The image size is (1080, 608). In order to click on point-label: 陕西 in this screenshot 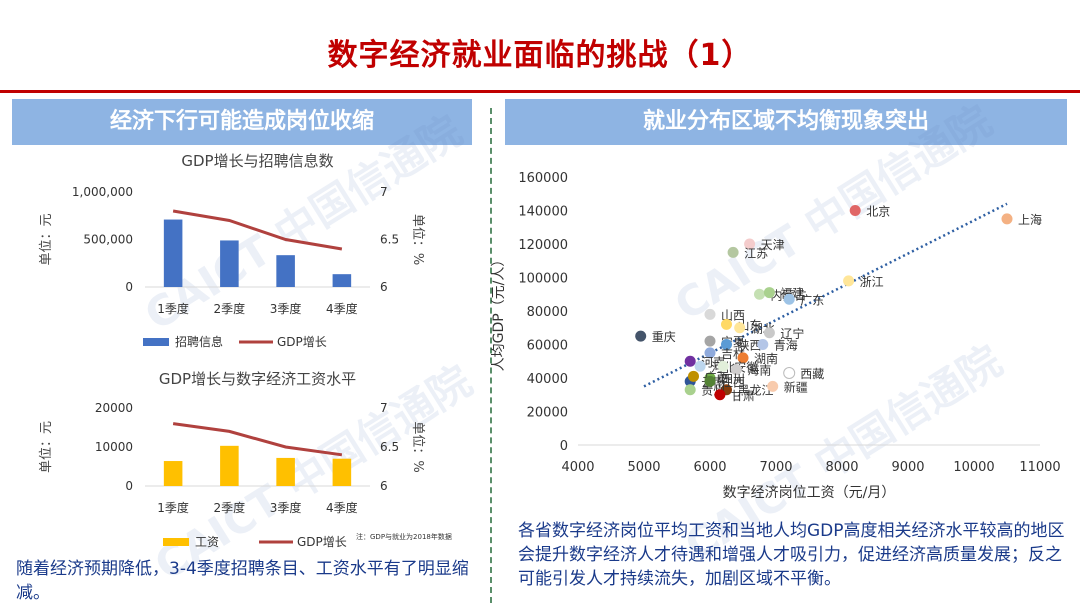, I will do `click(750, 345)`.